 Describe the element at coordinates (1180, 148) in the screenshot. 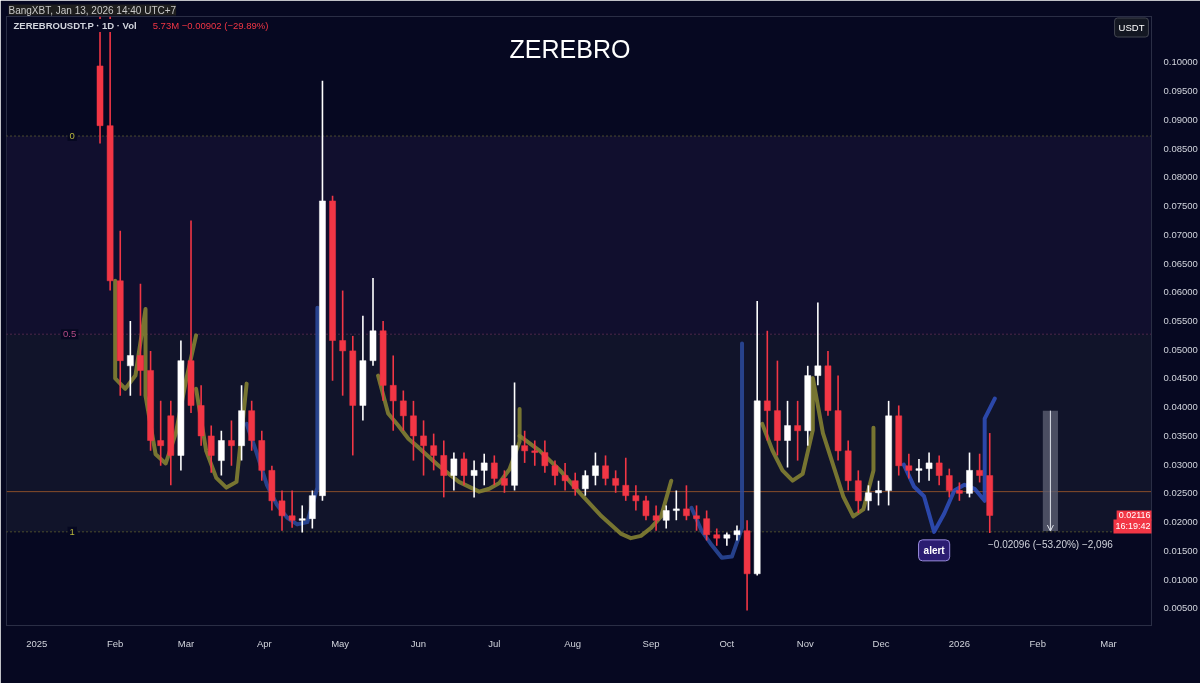

I see `y-tick-label: 0.08500` at that location.